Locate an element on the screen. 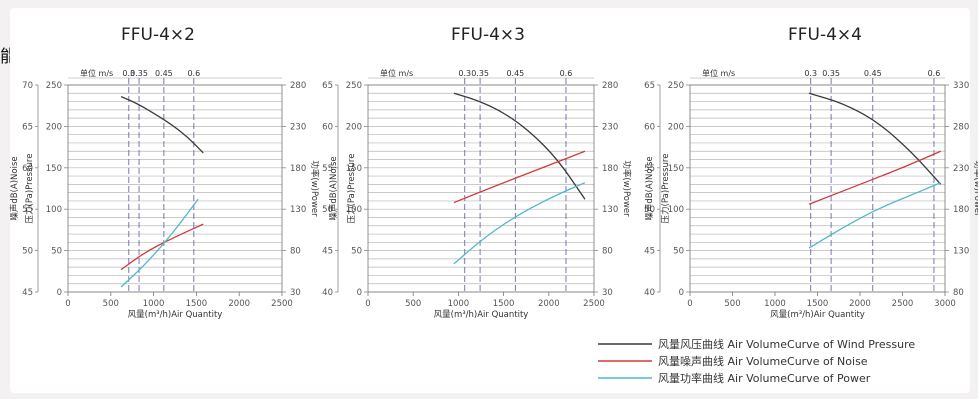  power-tick-label: 330 is located at coordinates (961, 86).